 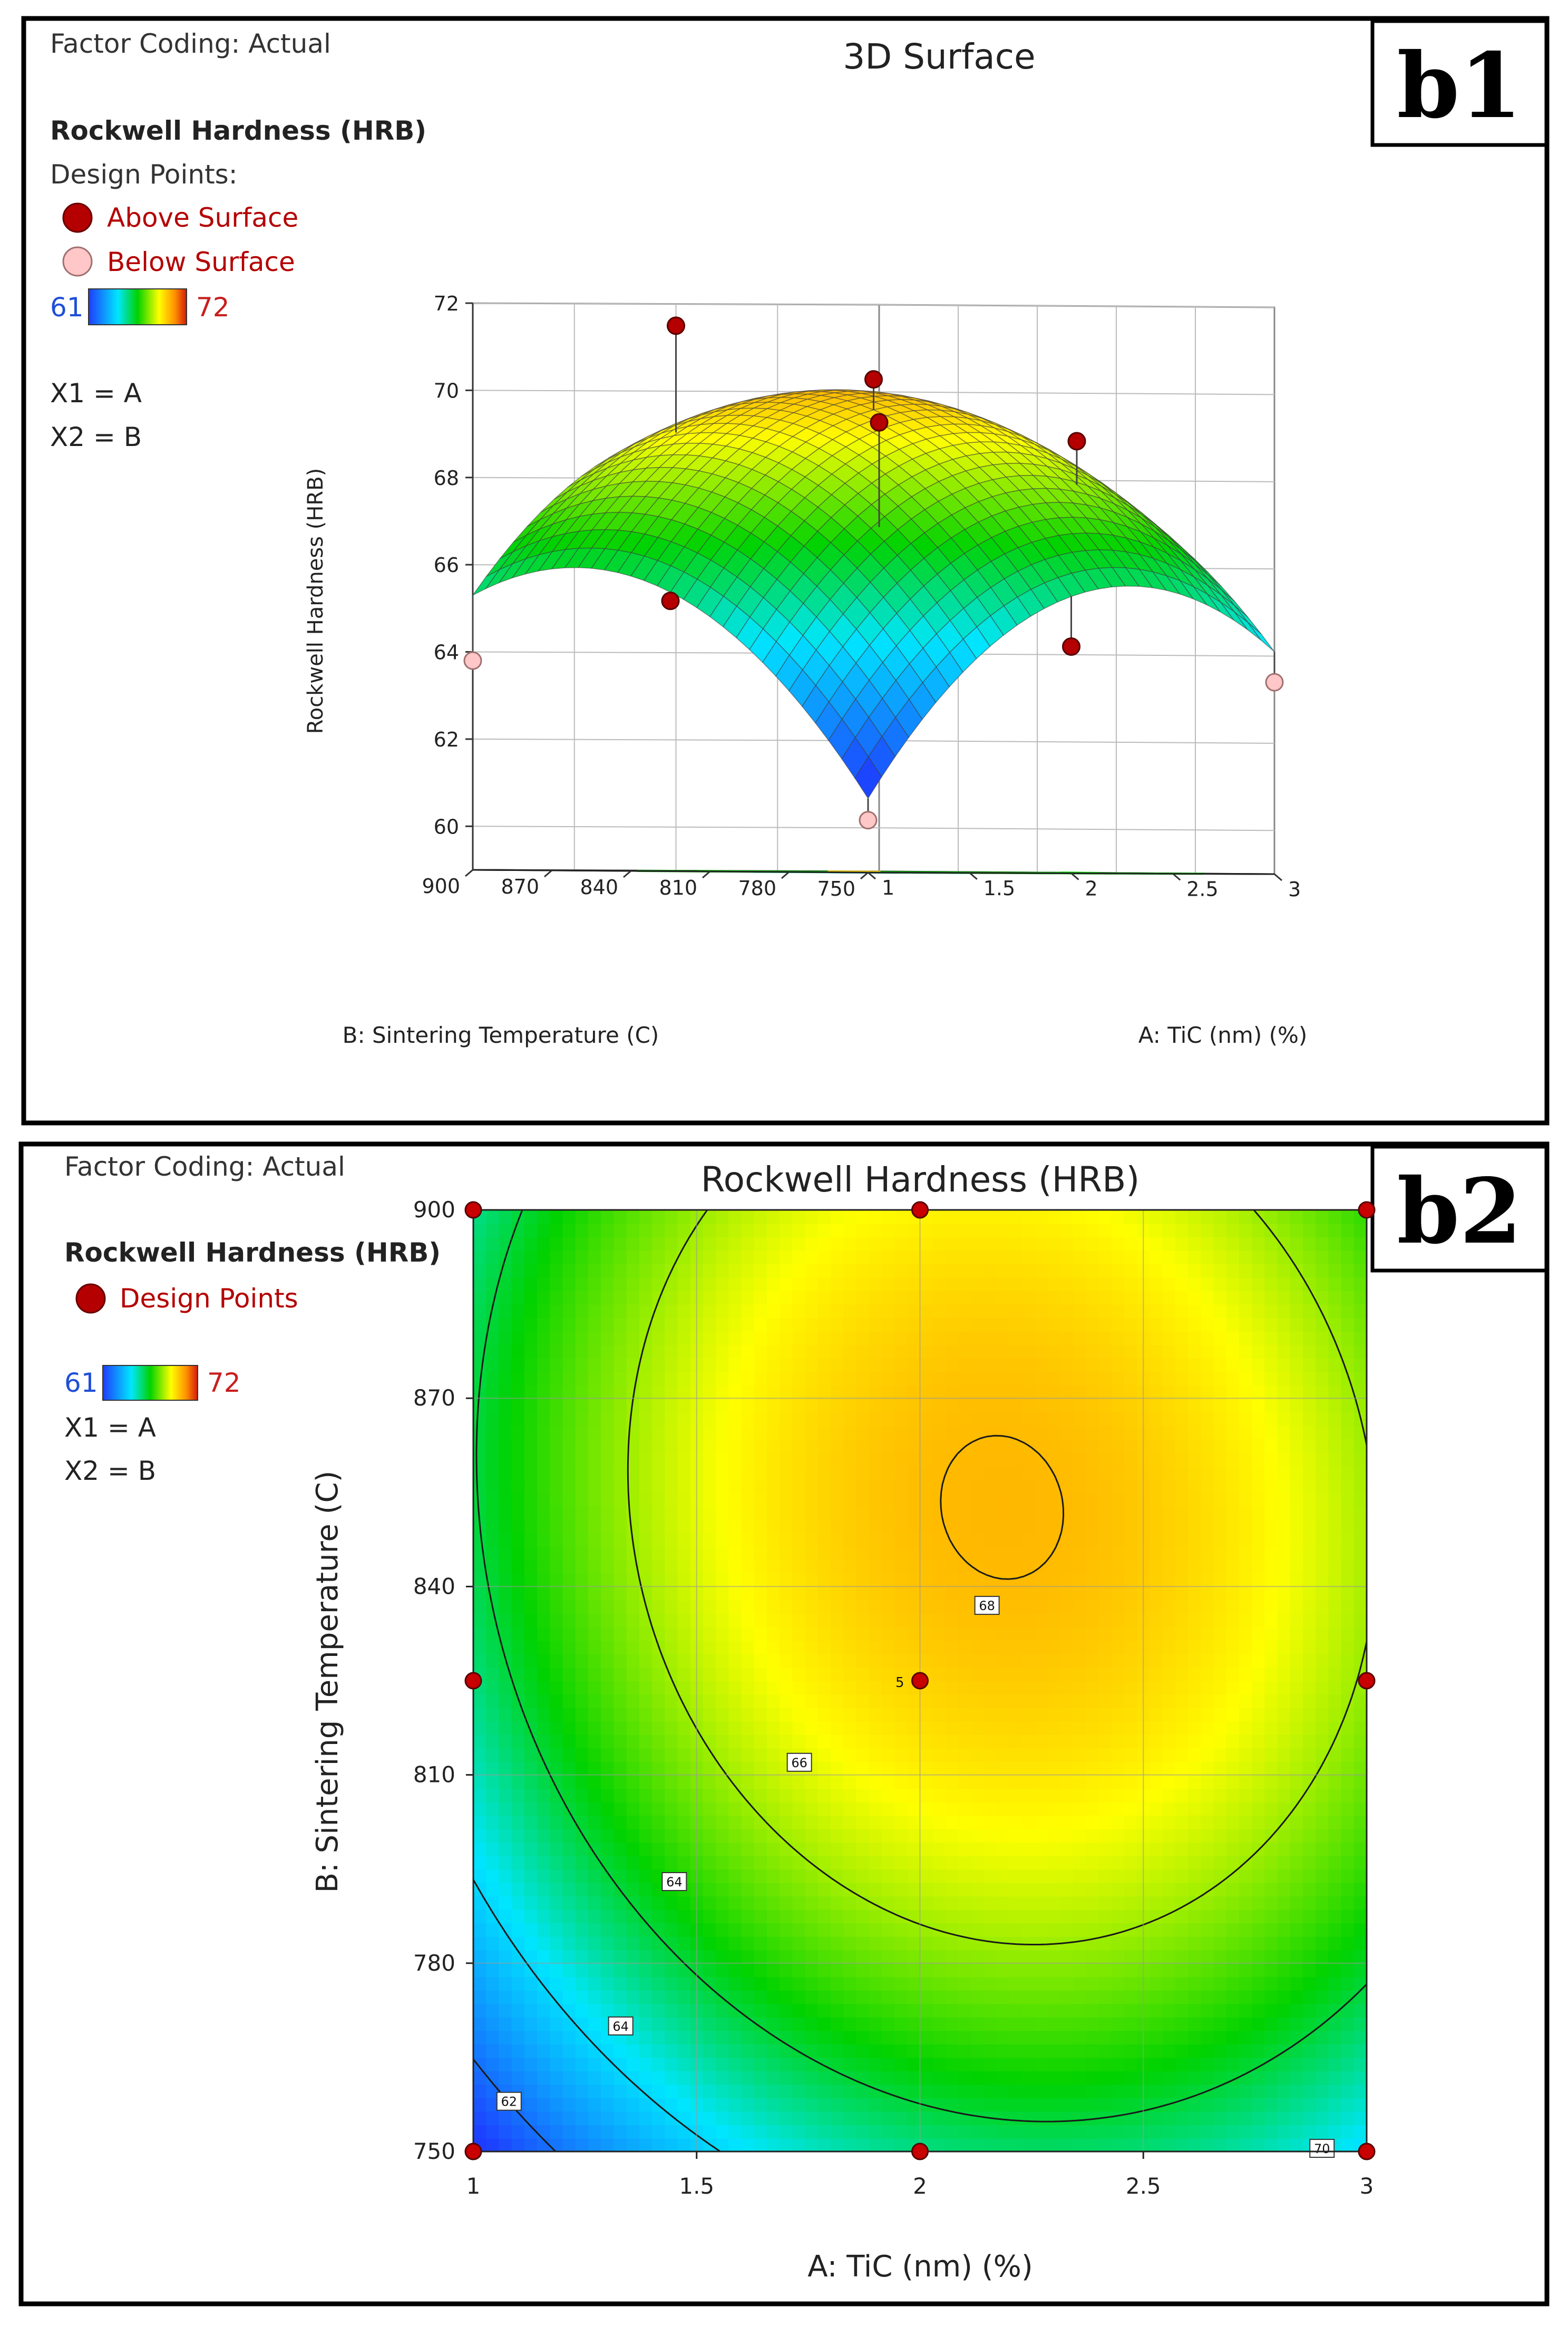 I want to click on b-tick, so click(x=548, y=873).